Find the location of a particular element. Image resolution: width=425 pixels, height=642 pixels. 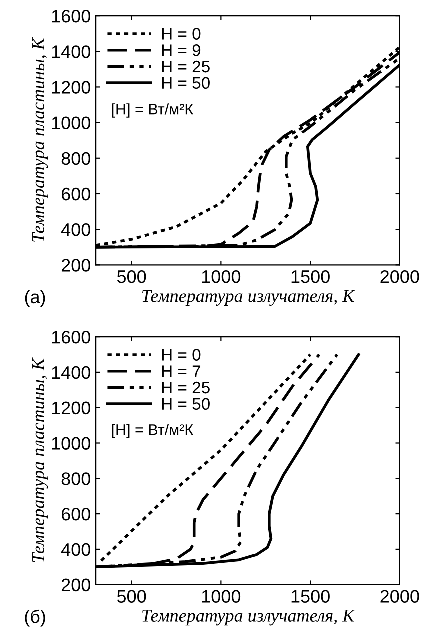

legend-label: H = 9 is located at coordinates (181, 50).